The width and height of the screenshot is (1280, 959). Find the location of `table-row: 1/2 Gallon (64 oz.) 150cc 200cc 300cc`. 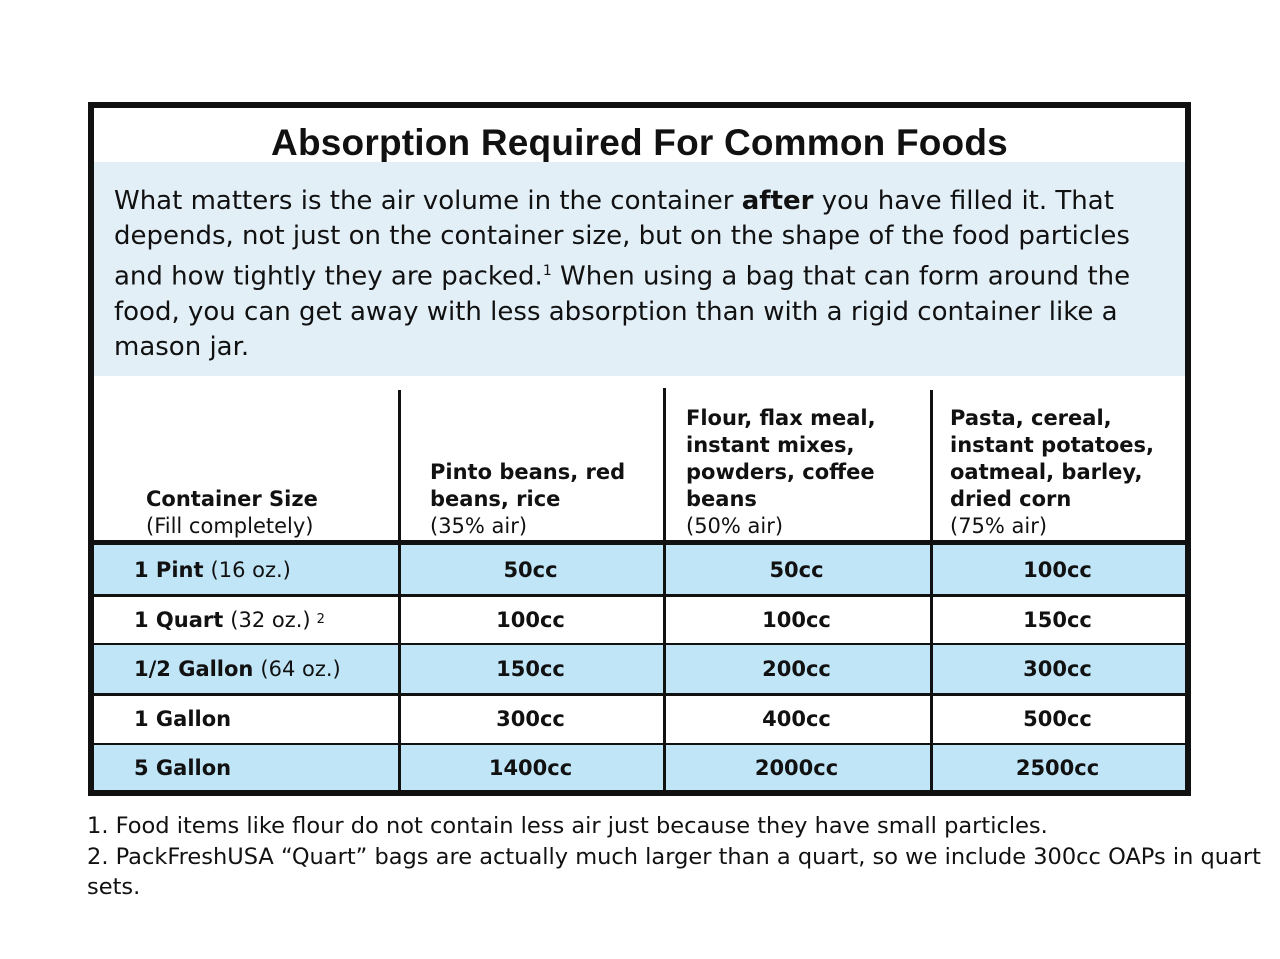

table-row: 1/2 Gallon (64 oz.) 150cc 200cc 300cc is located at coordinates (639, 669).